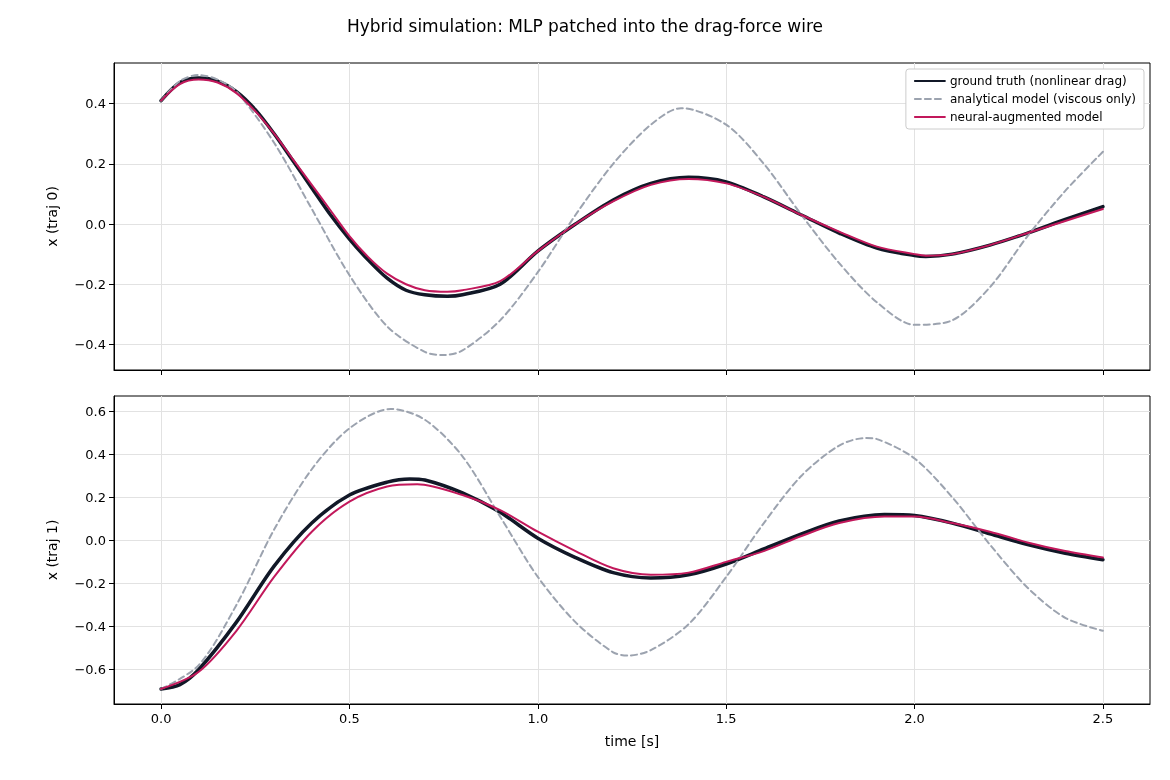  What do you see at coordinates (52, 550) in the screenshot?
I see `y-axis-title: x (traj 1)` at bounding box center [52, 550].